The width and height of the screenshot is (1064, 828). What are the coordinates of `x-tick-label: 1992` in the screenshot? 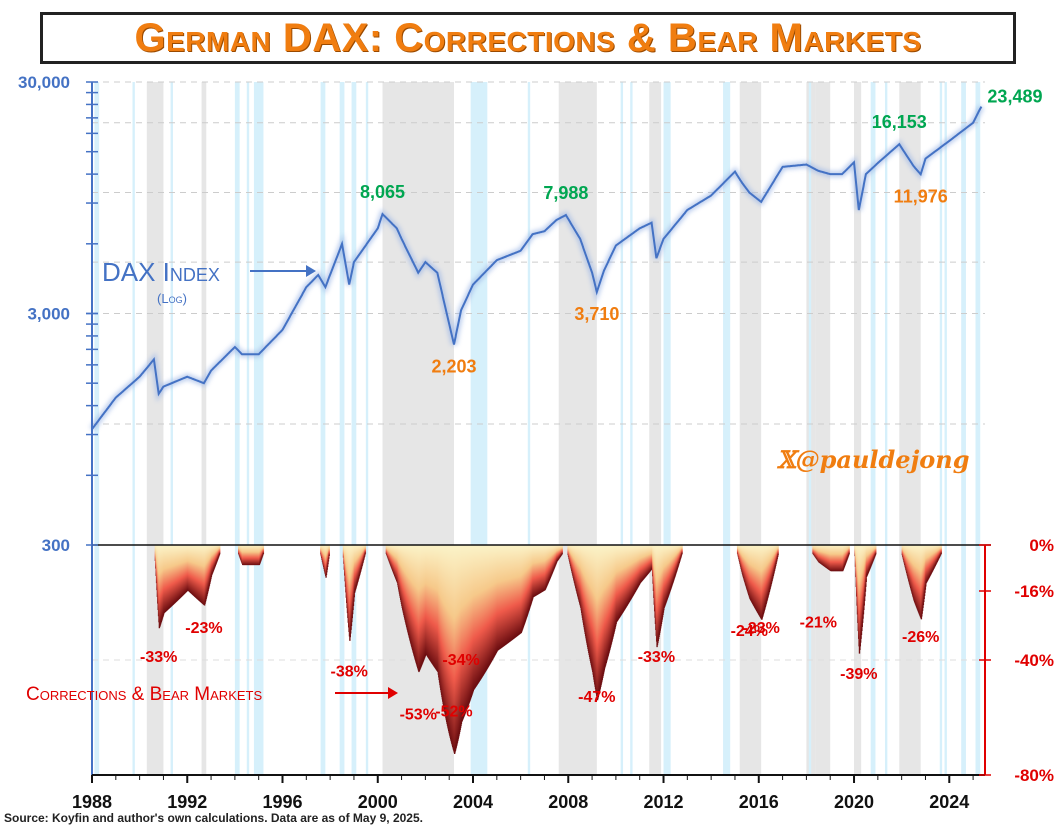 It's located at (187, 802).